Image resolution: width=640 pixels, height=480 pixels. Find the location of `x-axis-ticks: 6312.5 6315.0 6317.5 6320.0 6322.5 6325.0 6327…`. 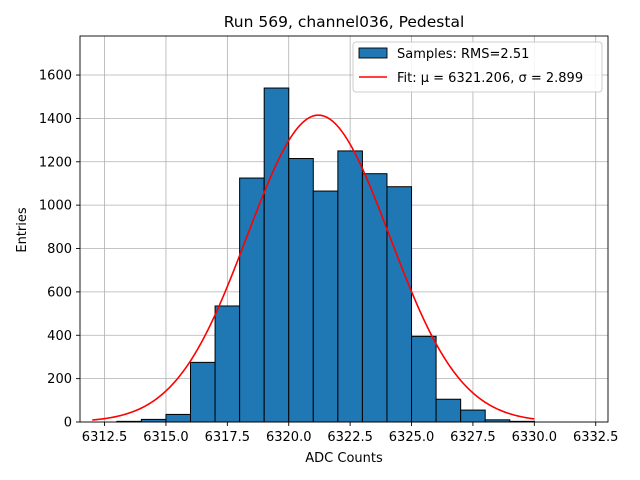

x-axis-ticks: 6312.5 6315.0 6317.5 6320.0 6322.5 6325.0 6327… is located at coordinates (350, 433).